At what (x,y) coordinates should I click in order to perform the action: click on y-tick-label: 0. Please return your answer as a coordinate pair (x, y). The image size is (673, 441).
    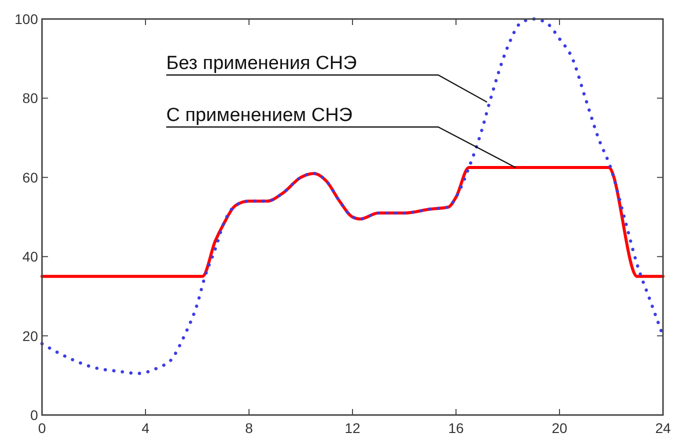
    Looking at the image, I should click on (34, 415).